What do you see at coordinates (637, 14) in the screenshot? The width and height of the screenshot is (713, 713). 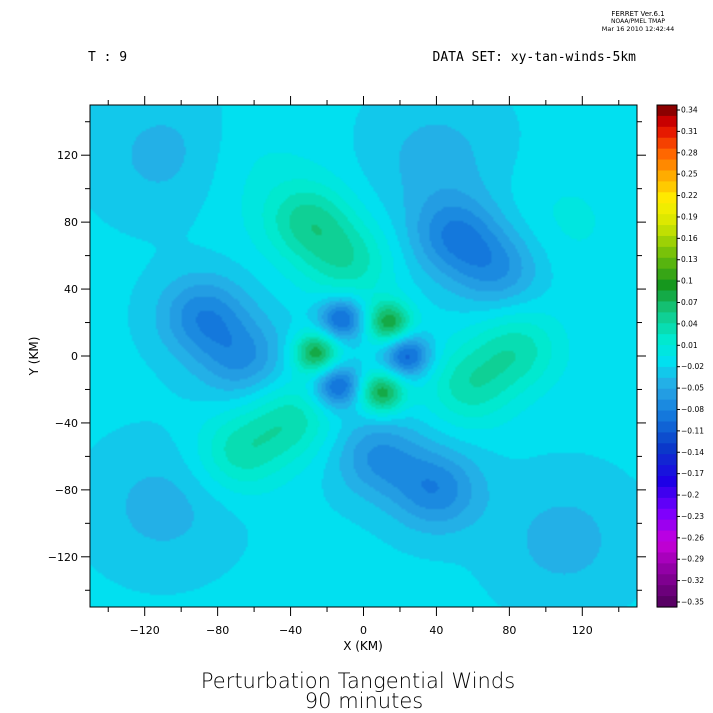 I see `program-version: FERRET Ver.6.1` at bounding box center [637, 14].